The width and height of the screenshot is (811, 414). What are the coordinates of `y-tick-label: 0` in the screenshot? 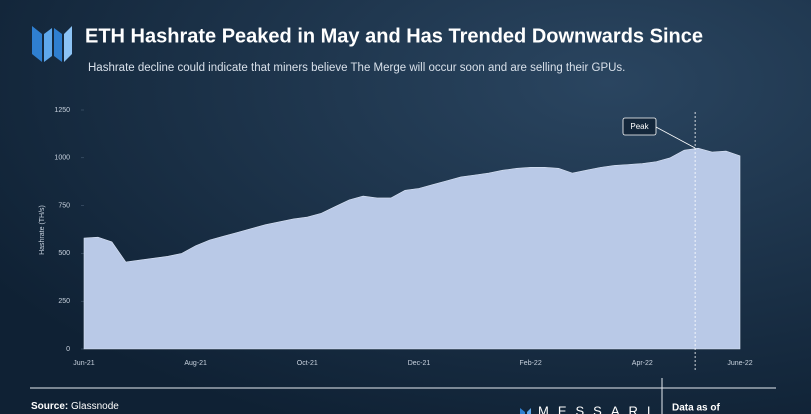 It's located at (68, 349).